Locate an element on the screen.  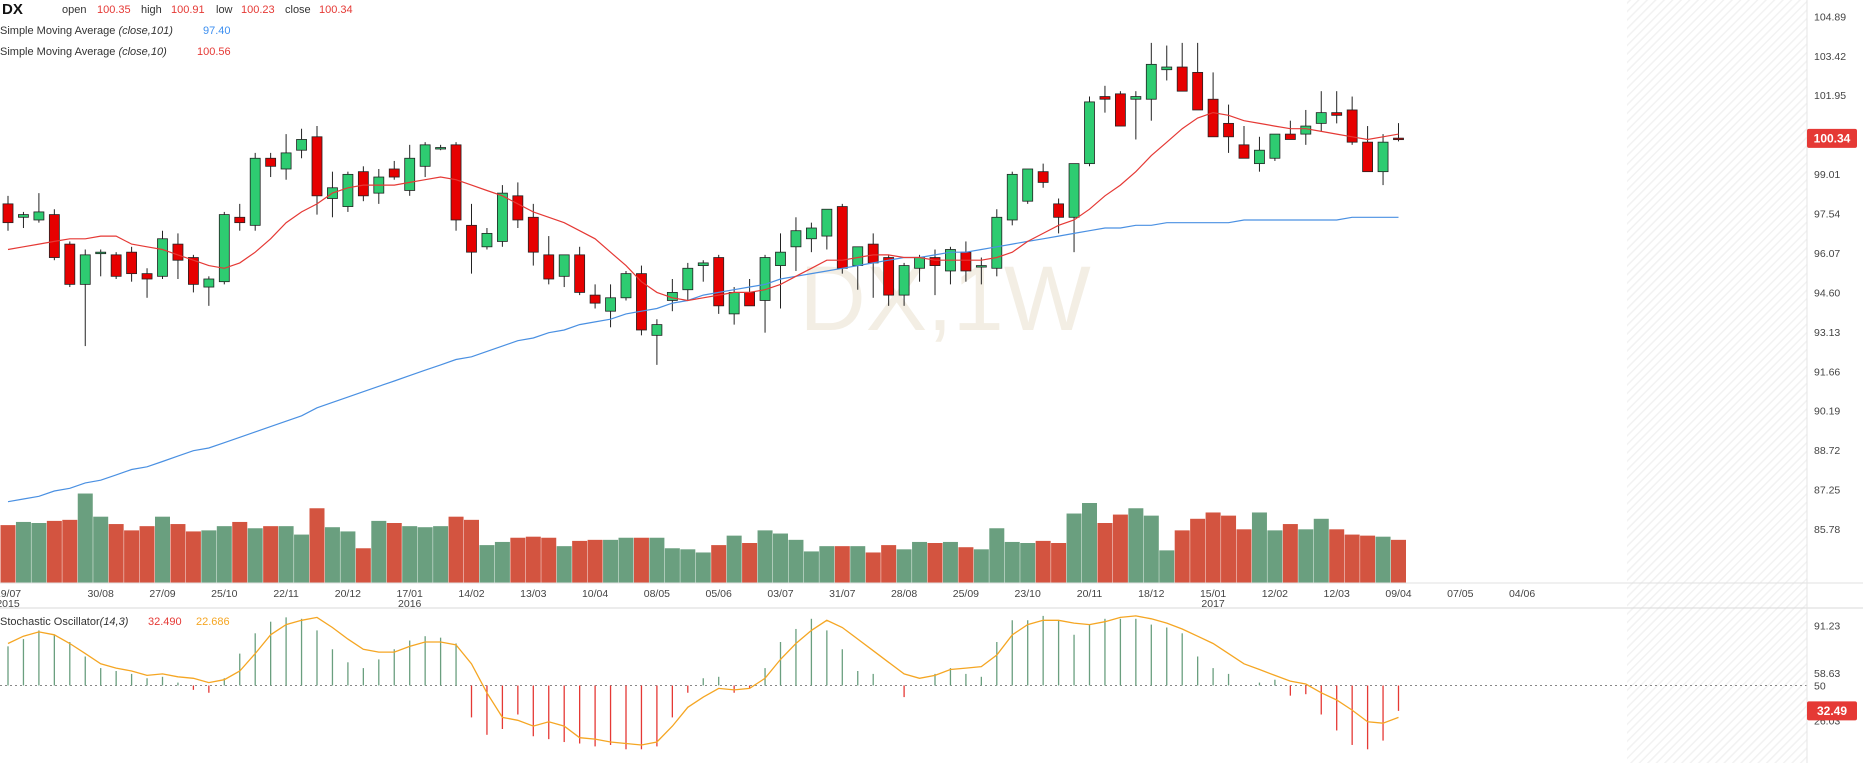
sma-slow-value: 97.40 is located at coordinates (217, 31).